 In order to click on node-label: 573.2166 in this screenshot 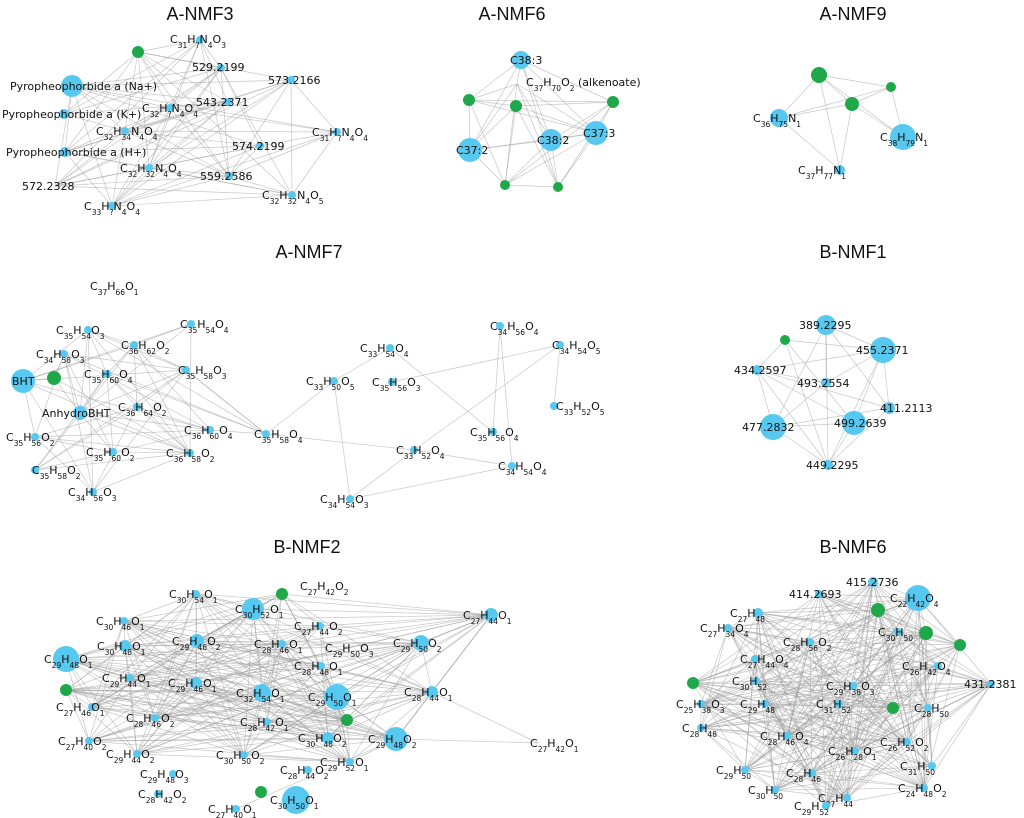, I will do `click(294, 80)`.